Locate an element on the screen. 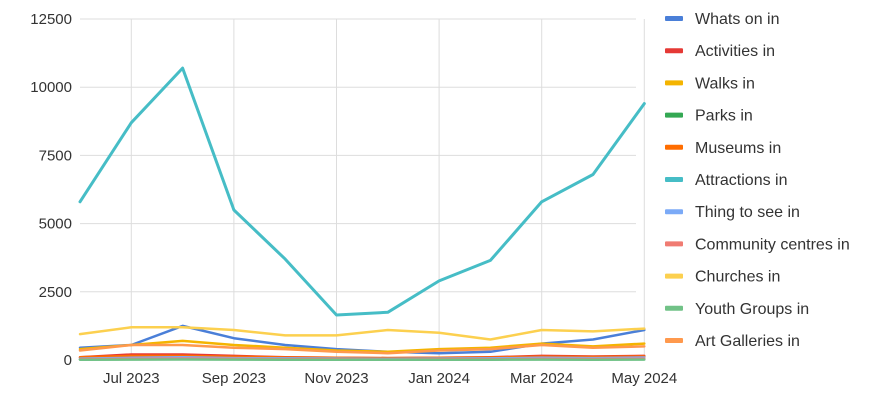  y-axis-ticks: 0 2500 5000 7500 10000 12500 is located at coordinates (51, 190).